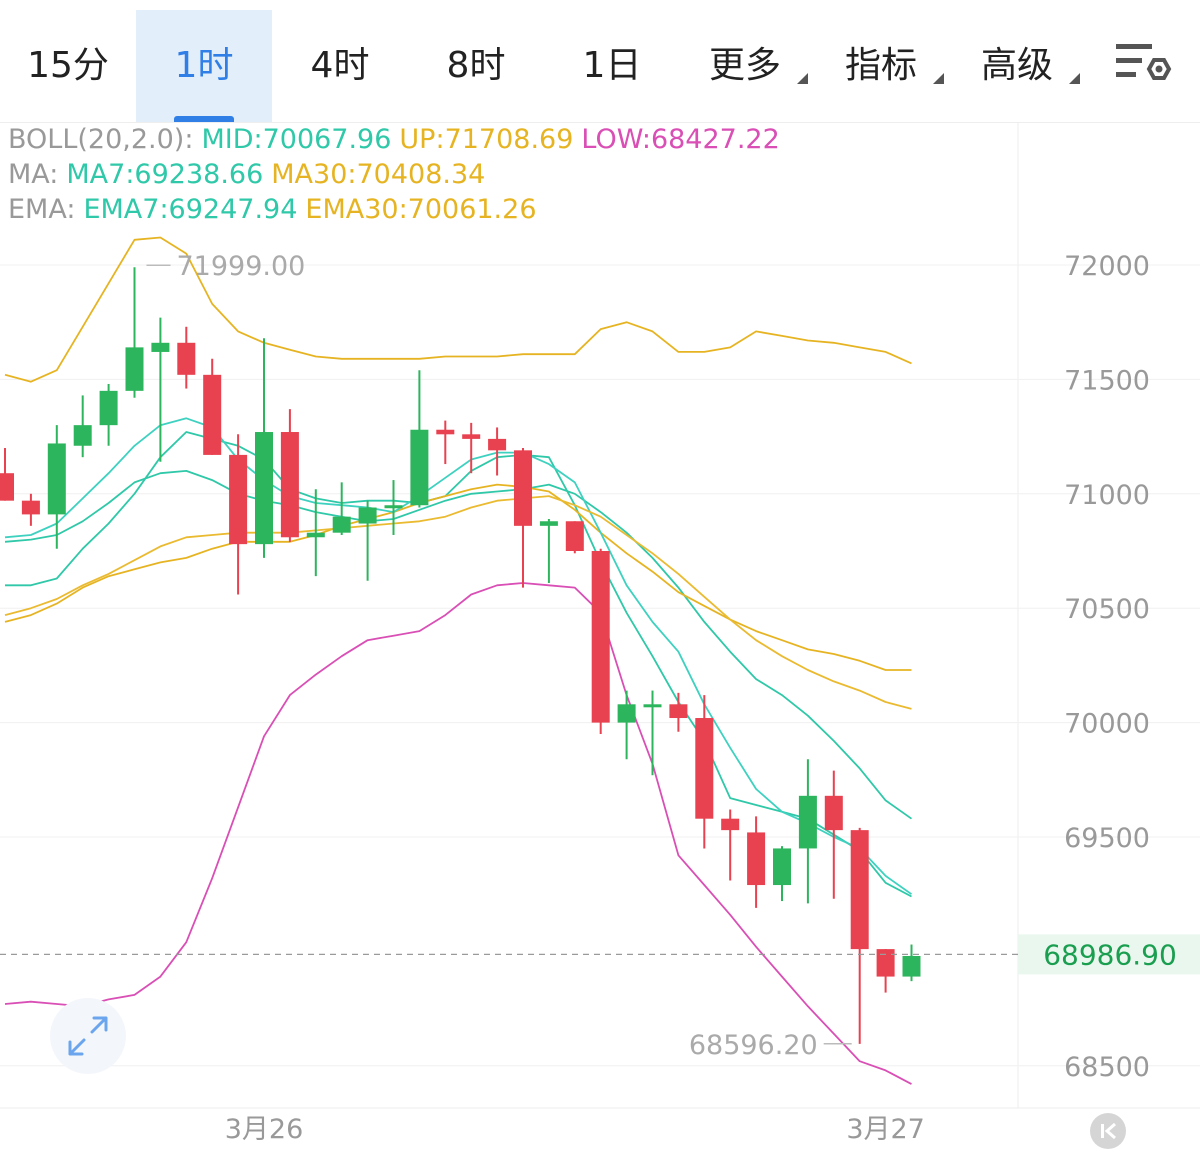 Image resolution: width=1200 pixels, height=1153 pixels. I want to click on tab-1h: 1时, so click(204, 66).